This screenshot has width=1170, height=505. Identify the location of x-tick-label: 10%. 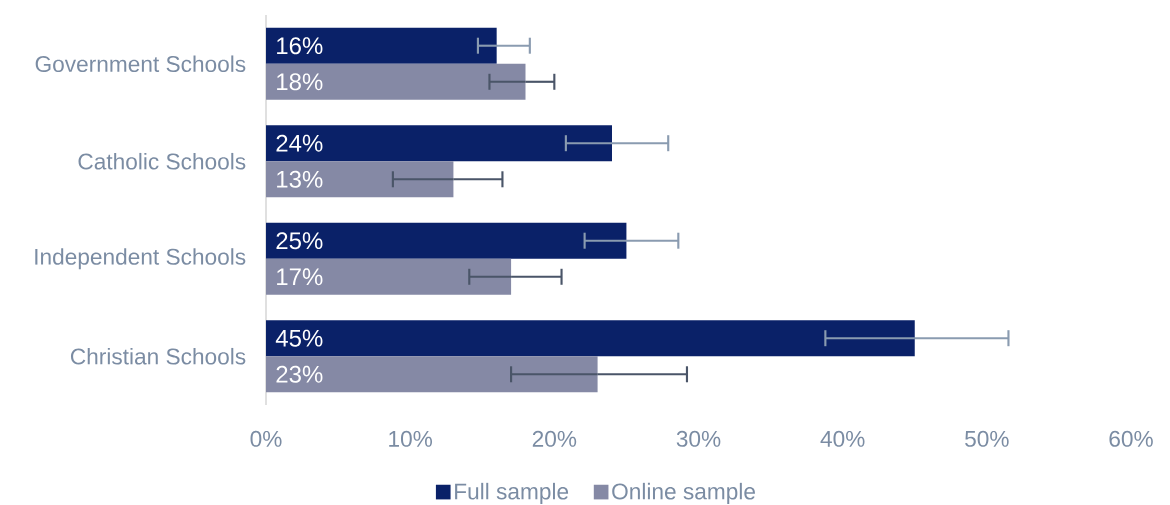
(411, 438).